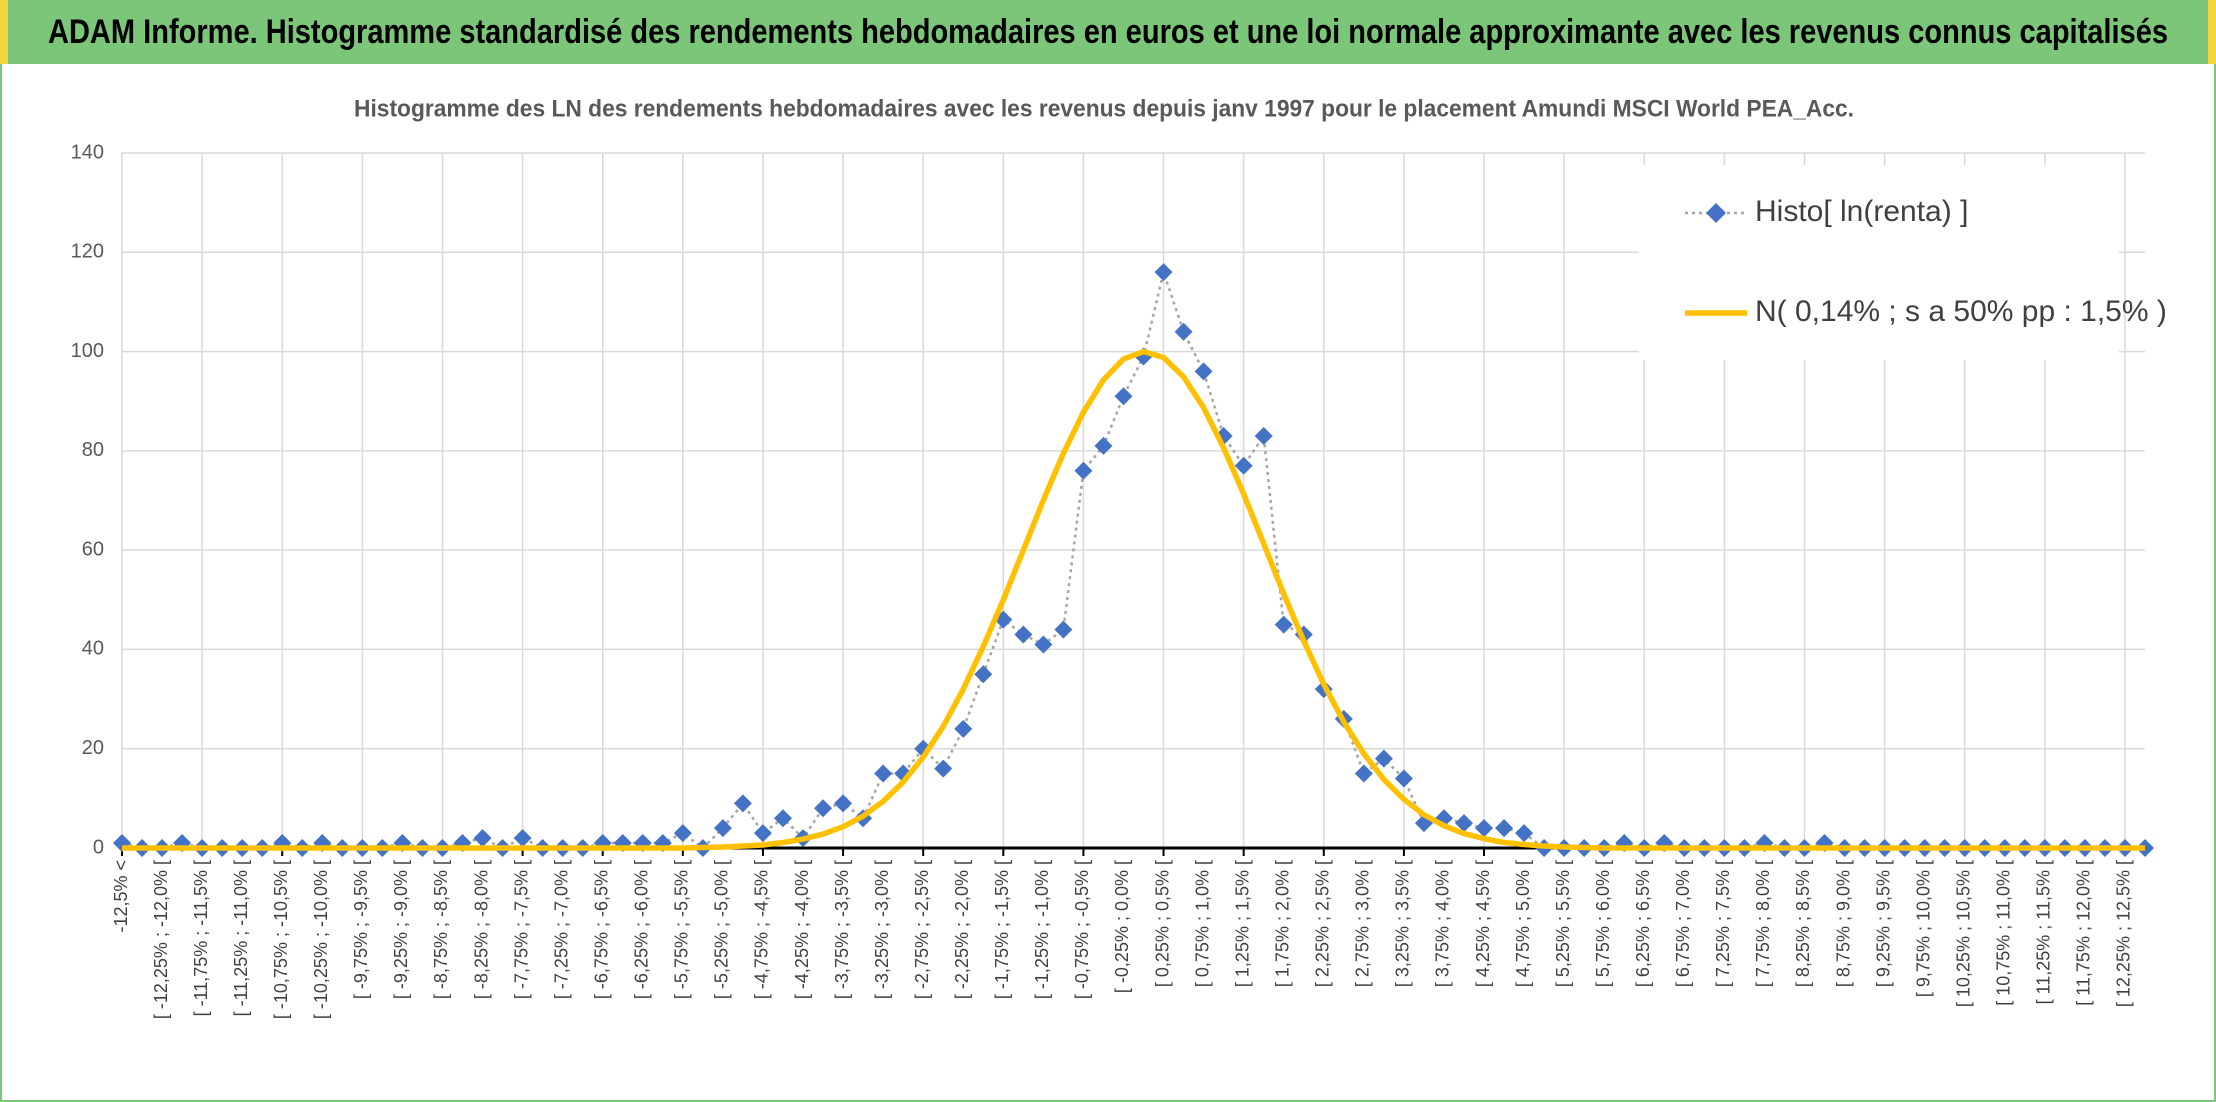 This screenshot has height=1102, width=2216. I want to click on x-tick-label: [ 8,25% ; 8,5% [, so click(1803, 923).